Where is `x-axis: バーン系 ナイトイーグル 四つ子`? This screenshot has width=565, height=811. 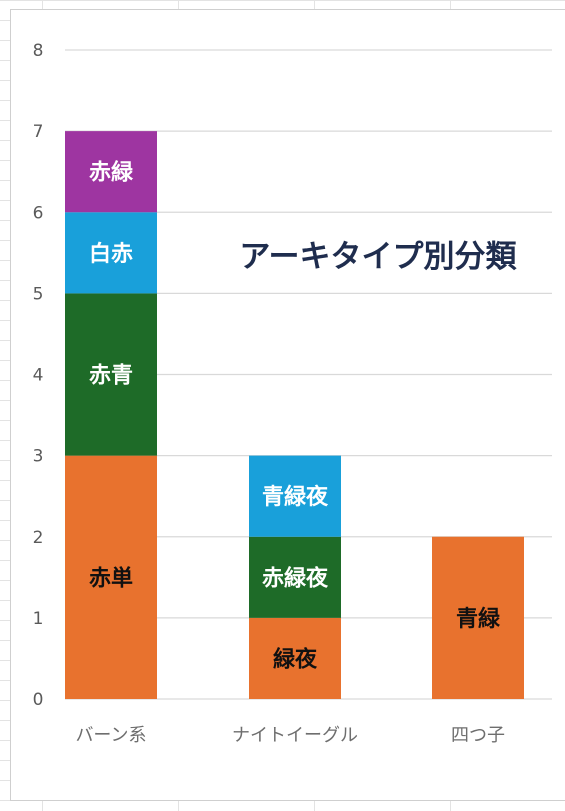
x-axis: バーン系 ナイトイーグル 四つ子 is located at coordinates (290, 735).